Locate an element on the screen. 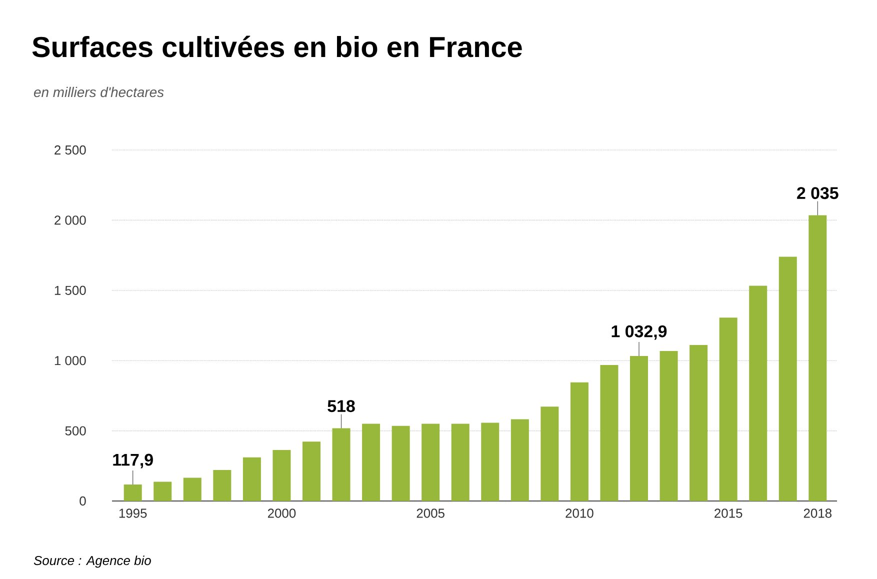  data-label: 518 is located at coordinates (341, 406).